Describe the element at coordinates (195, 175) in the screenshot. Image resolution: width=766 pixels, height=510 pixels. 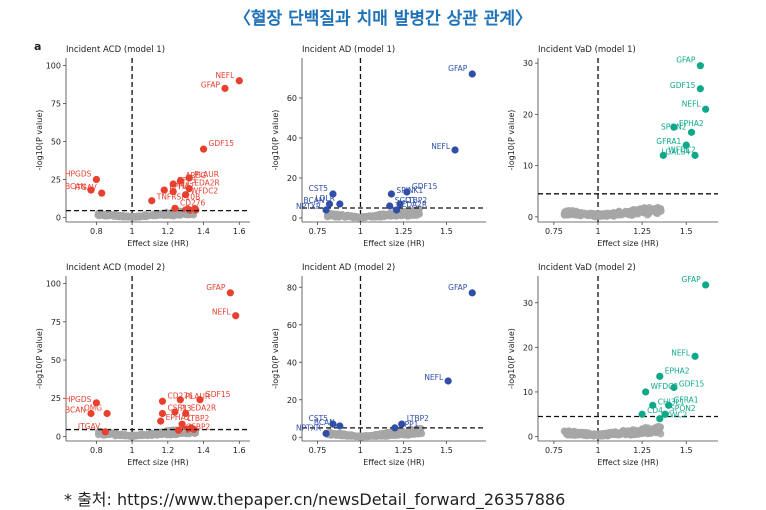
I see `point-label: AREG` at that location.